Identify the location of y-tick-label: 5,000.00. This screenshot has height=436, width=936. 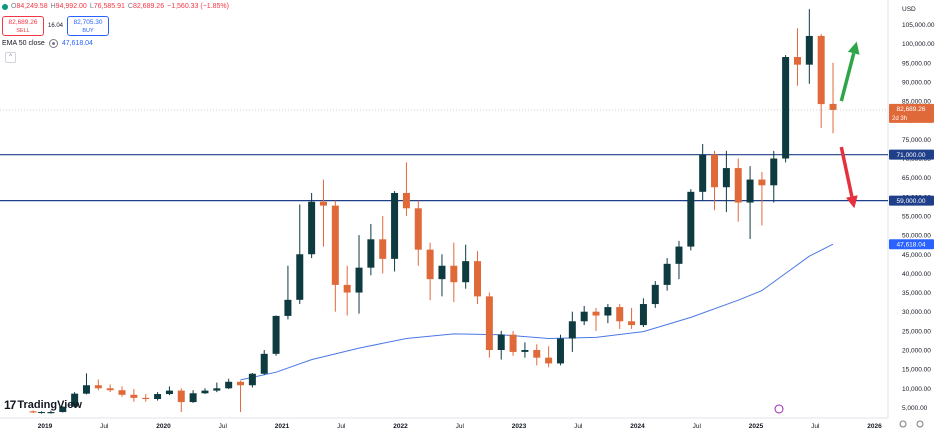
(915, 408).